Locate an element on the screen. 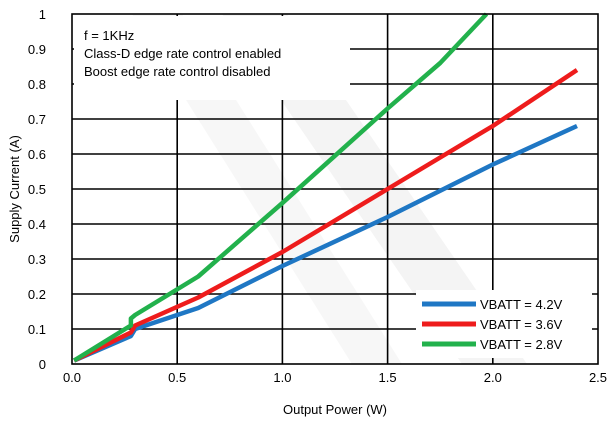  annotation-line: Boost edge rate control disabled is located at coordinates (177, 71).